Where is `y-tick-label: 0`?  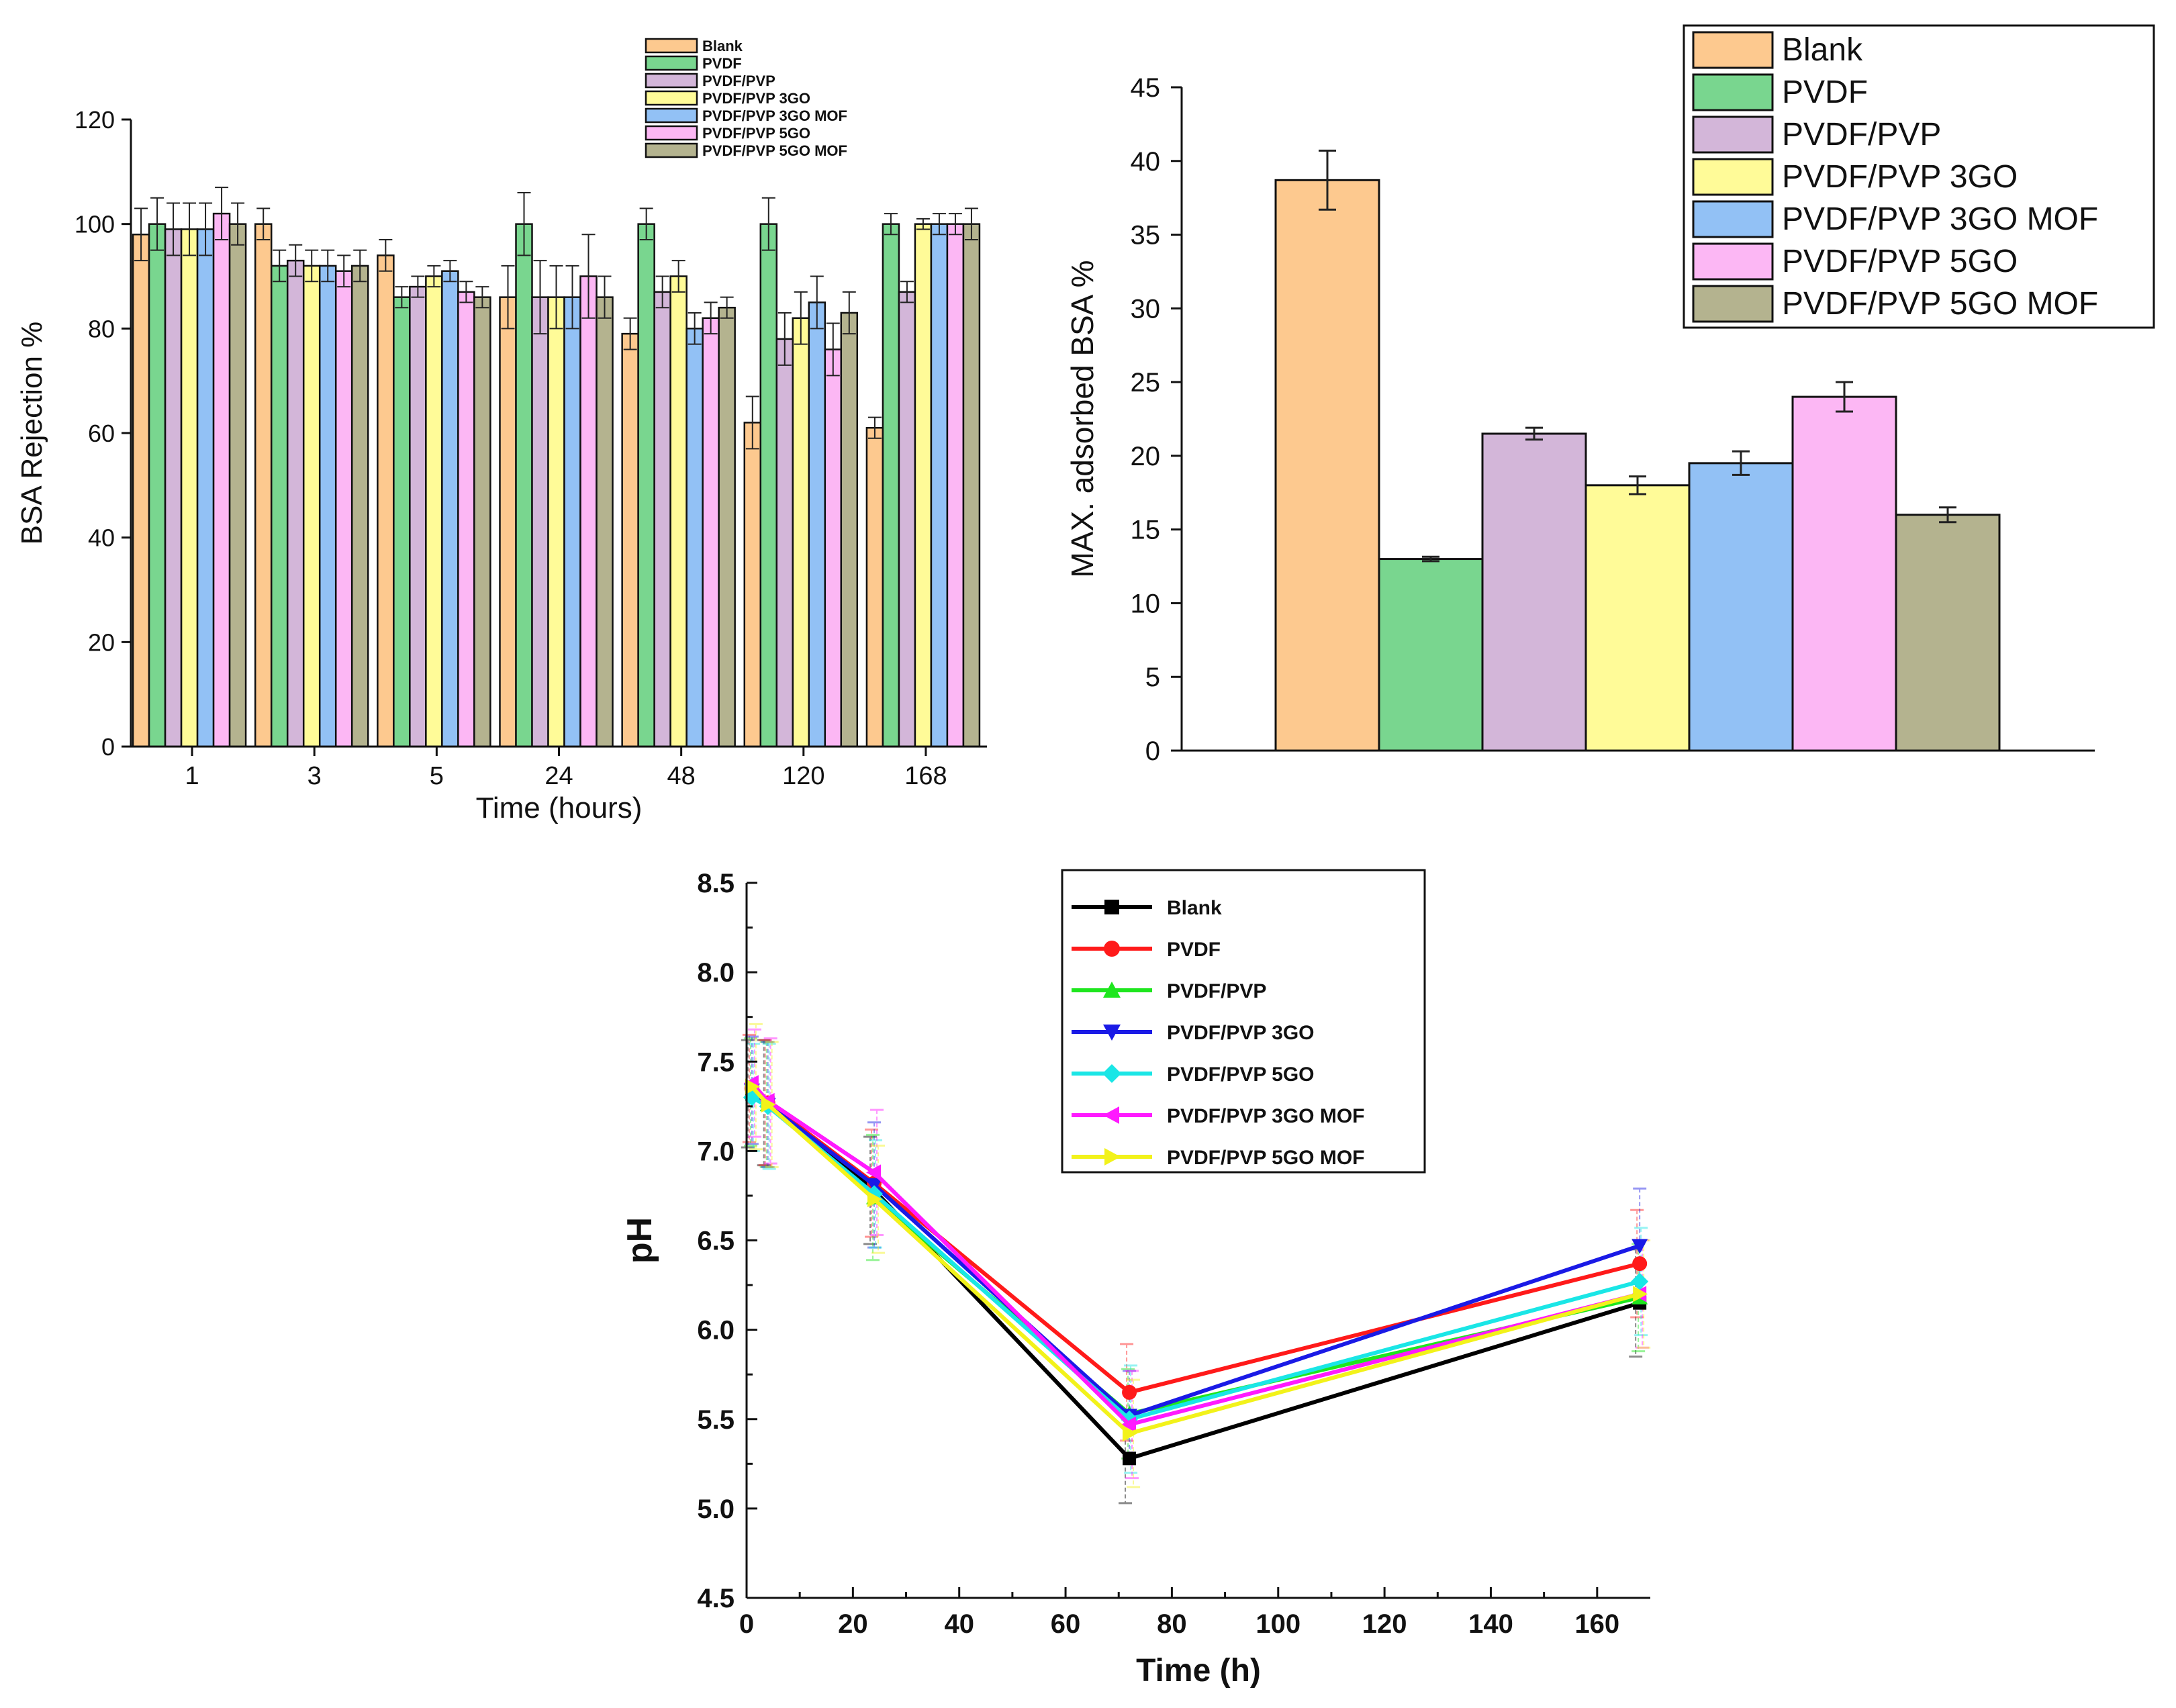
y-tick-label: 0 is located at coordinates (108, 747).